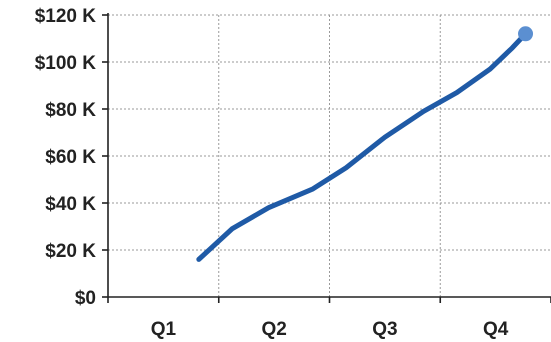 This screenshot has height=342, width=551. Describe the element at coordinates (496, 329) in the screenshot. I see `x-tick-label: Q4` at that location.